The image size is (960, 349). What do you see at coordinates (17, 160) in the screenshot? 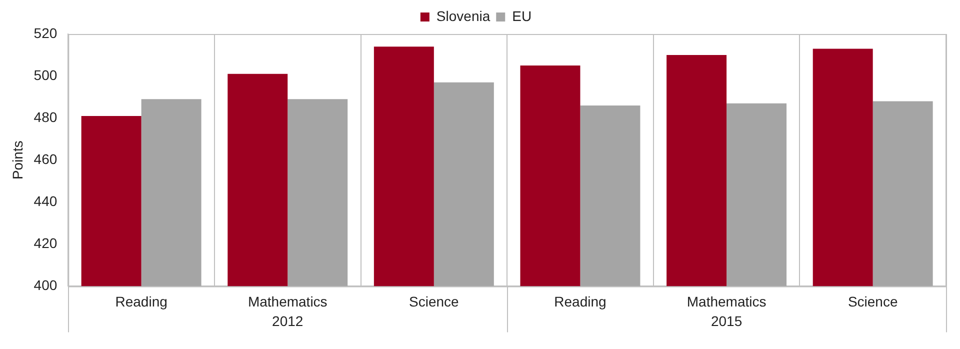
I see `y-axis-title: Points` at bounding box center [17, 160].